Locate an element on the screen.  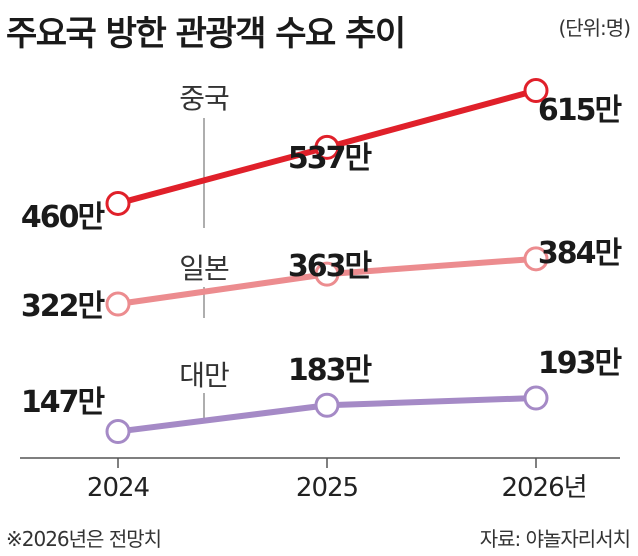
data-label-china: 460만 is located at coordinates (63, 217).